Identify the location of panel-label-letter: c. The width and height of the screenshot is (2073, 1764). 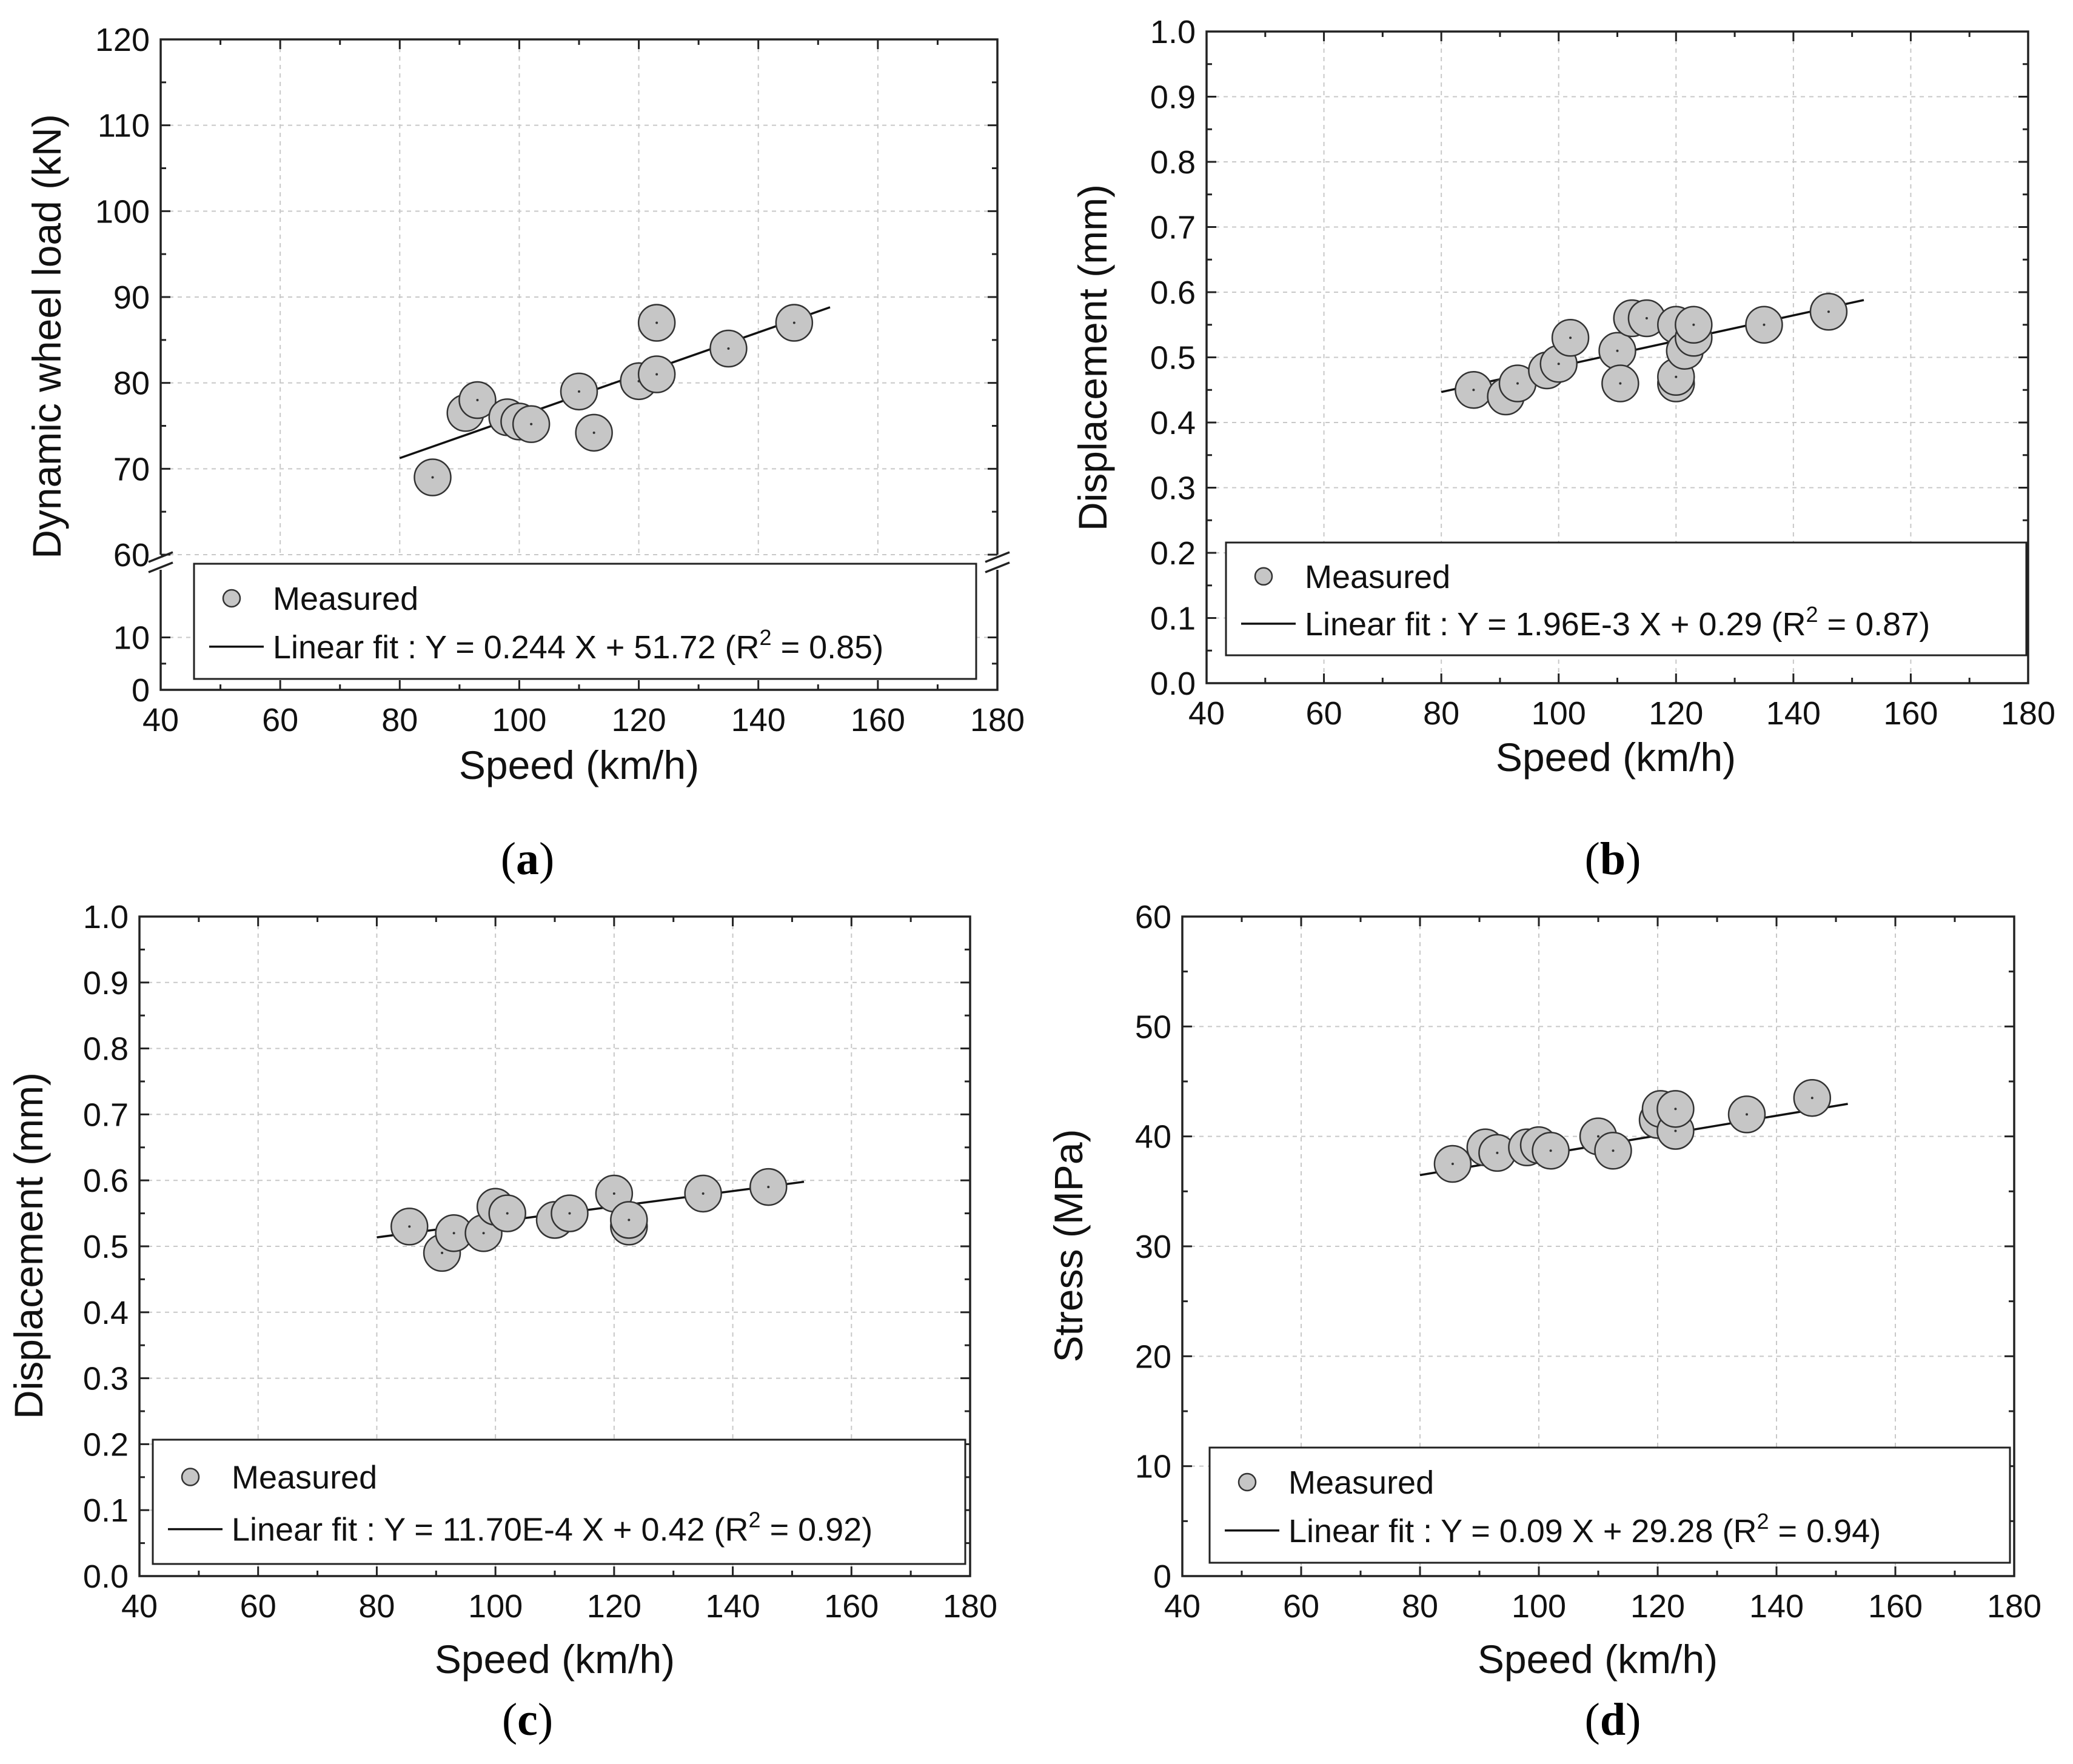
(527, 1719).